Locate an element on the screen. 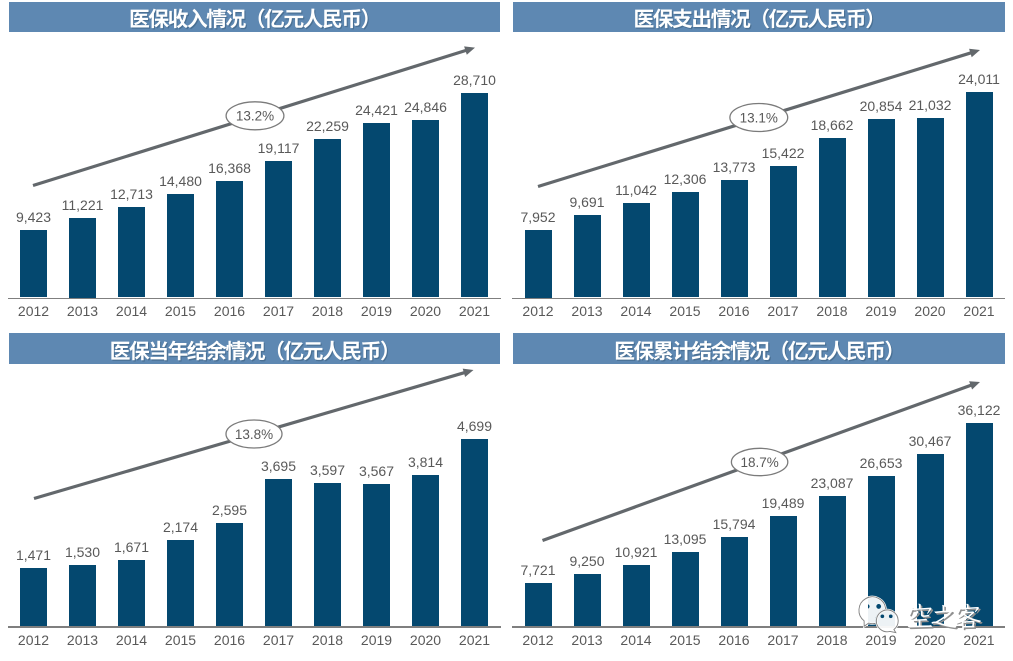  svg-text: 13.8% is located at coordinates (254, 434).